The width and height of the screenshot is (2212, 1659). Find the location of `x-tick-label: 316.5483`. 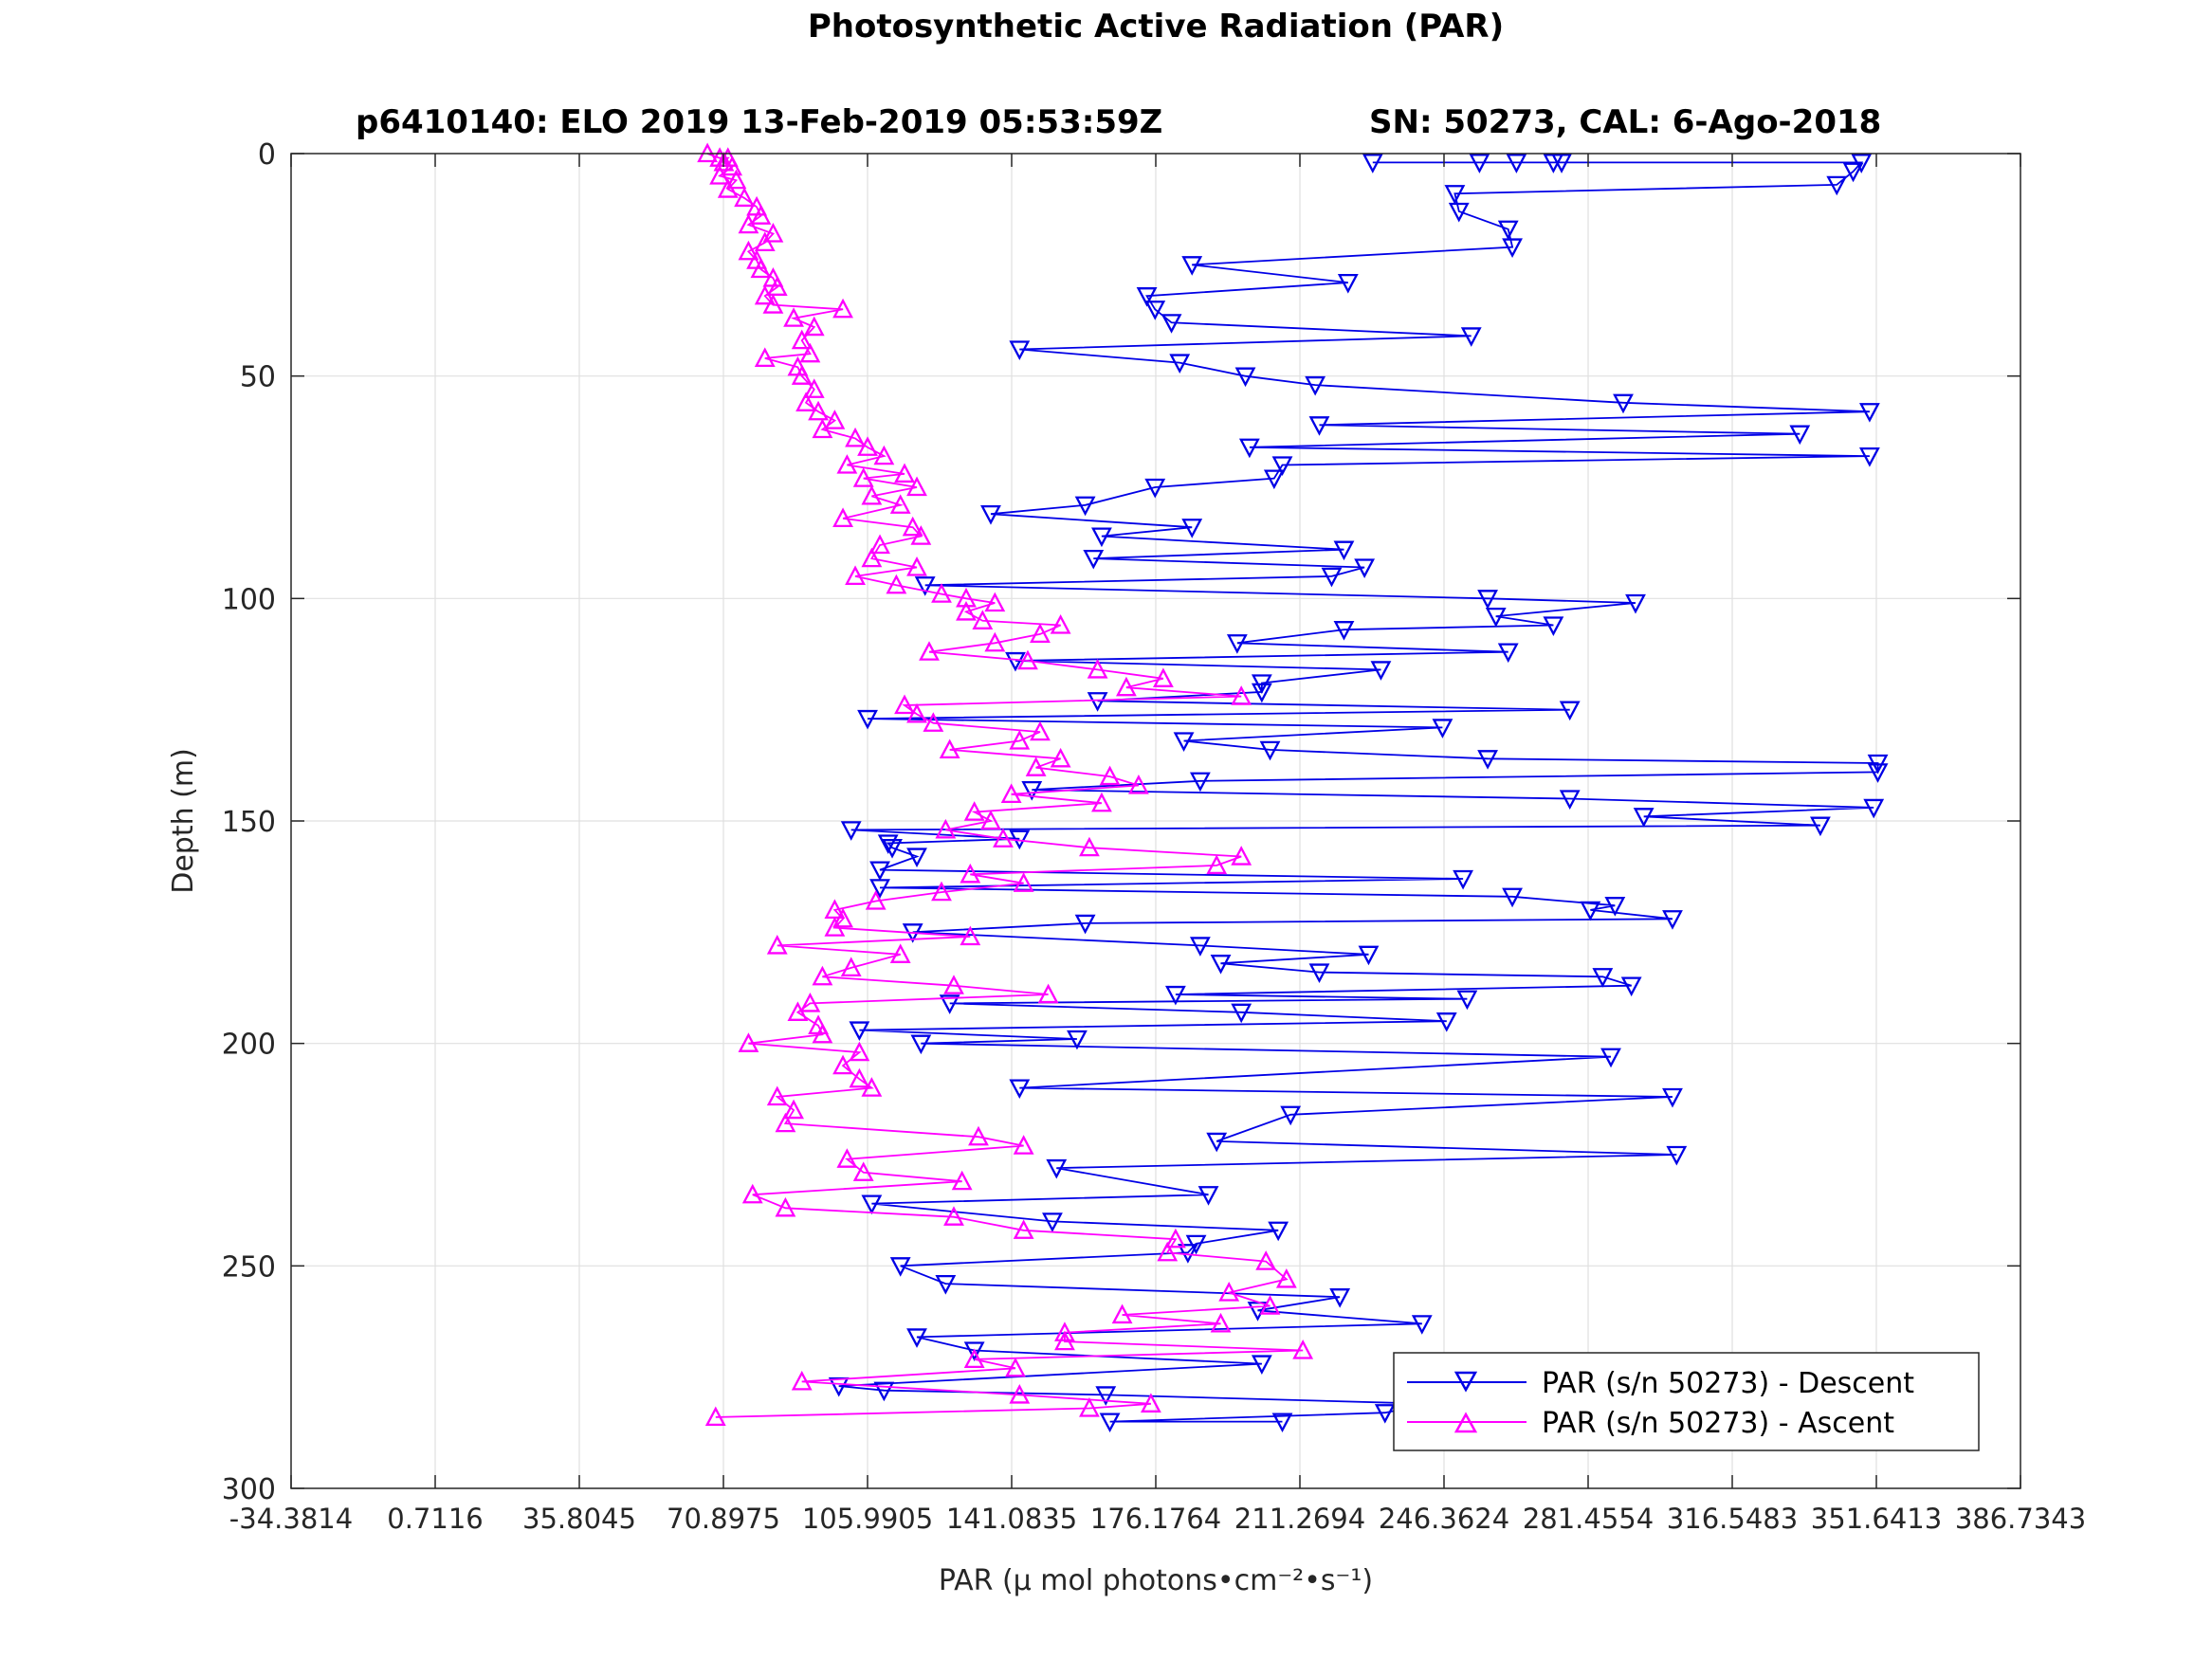

x-tick-label: 316.5483 is located at coordinates (1732, 1519).